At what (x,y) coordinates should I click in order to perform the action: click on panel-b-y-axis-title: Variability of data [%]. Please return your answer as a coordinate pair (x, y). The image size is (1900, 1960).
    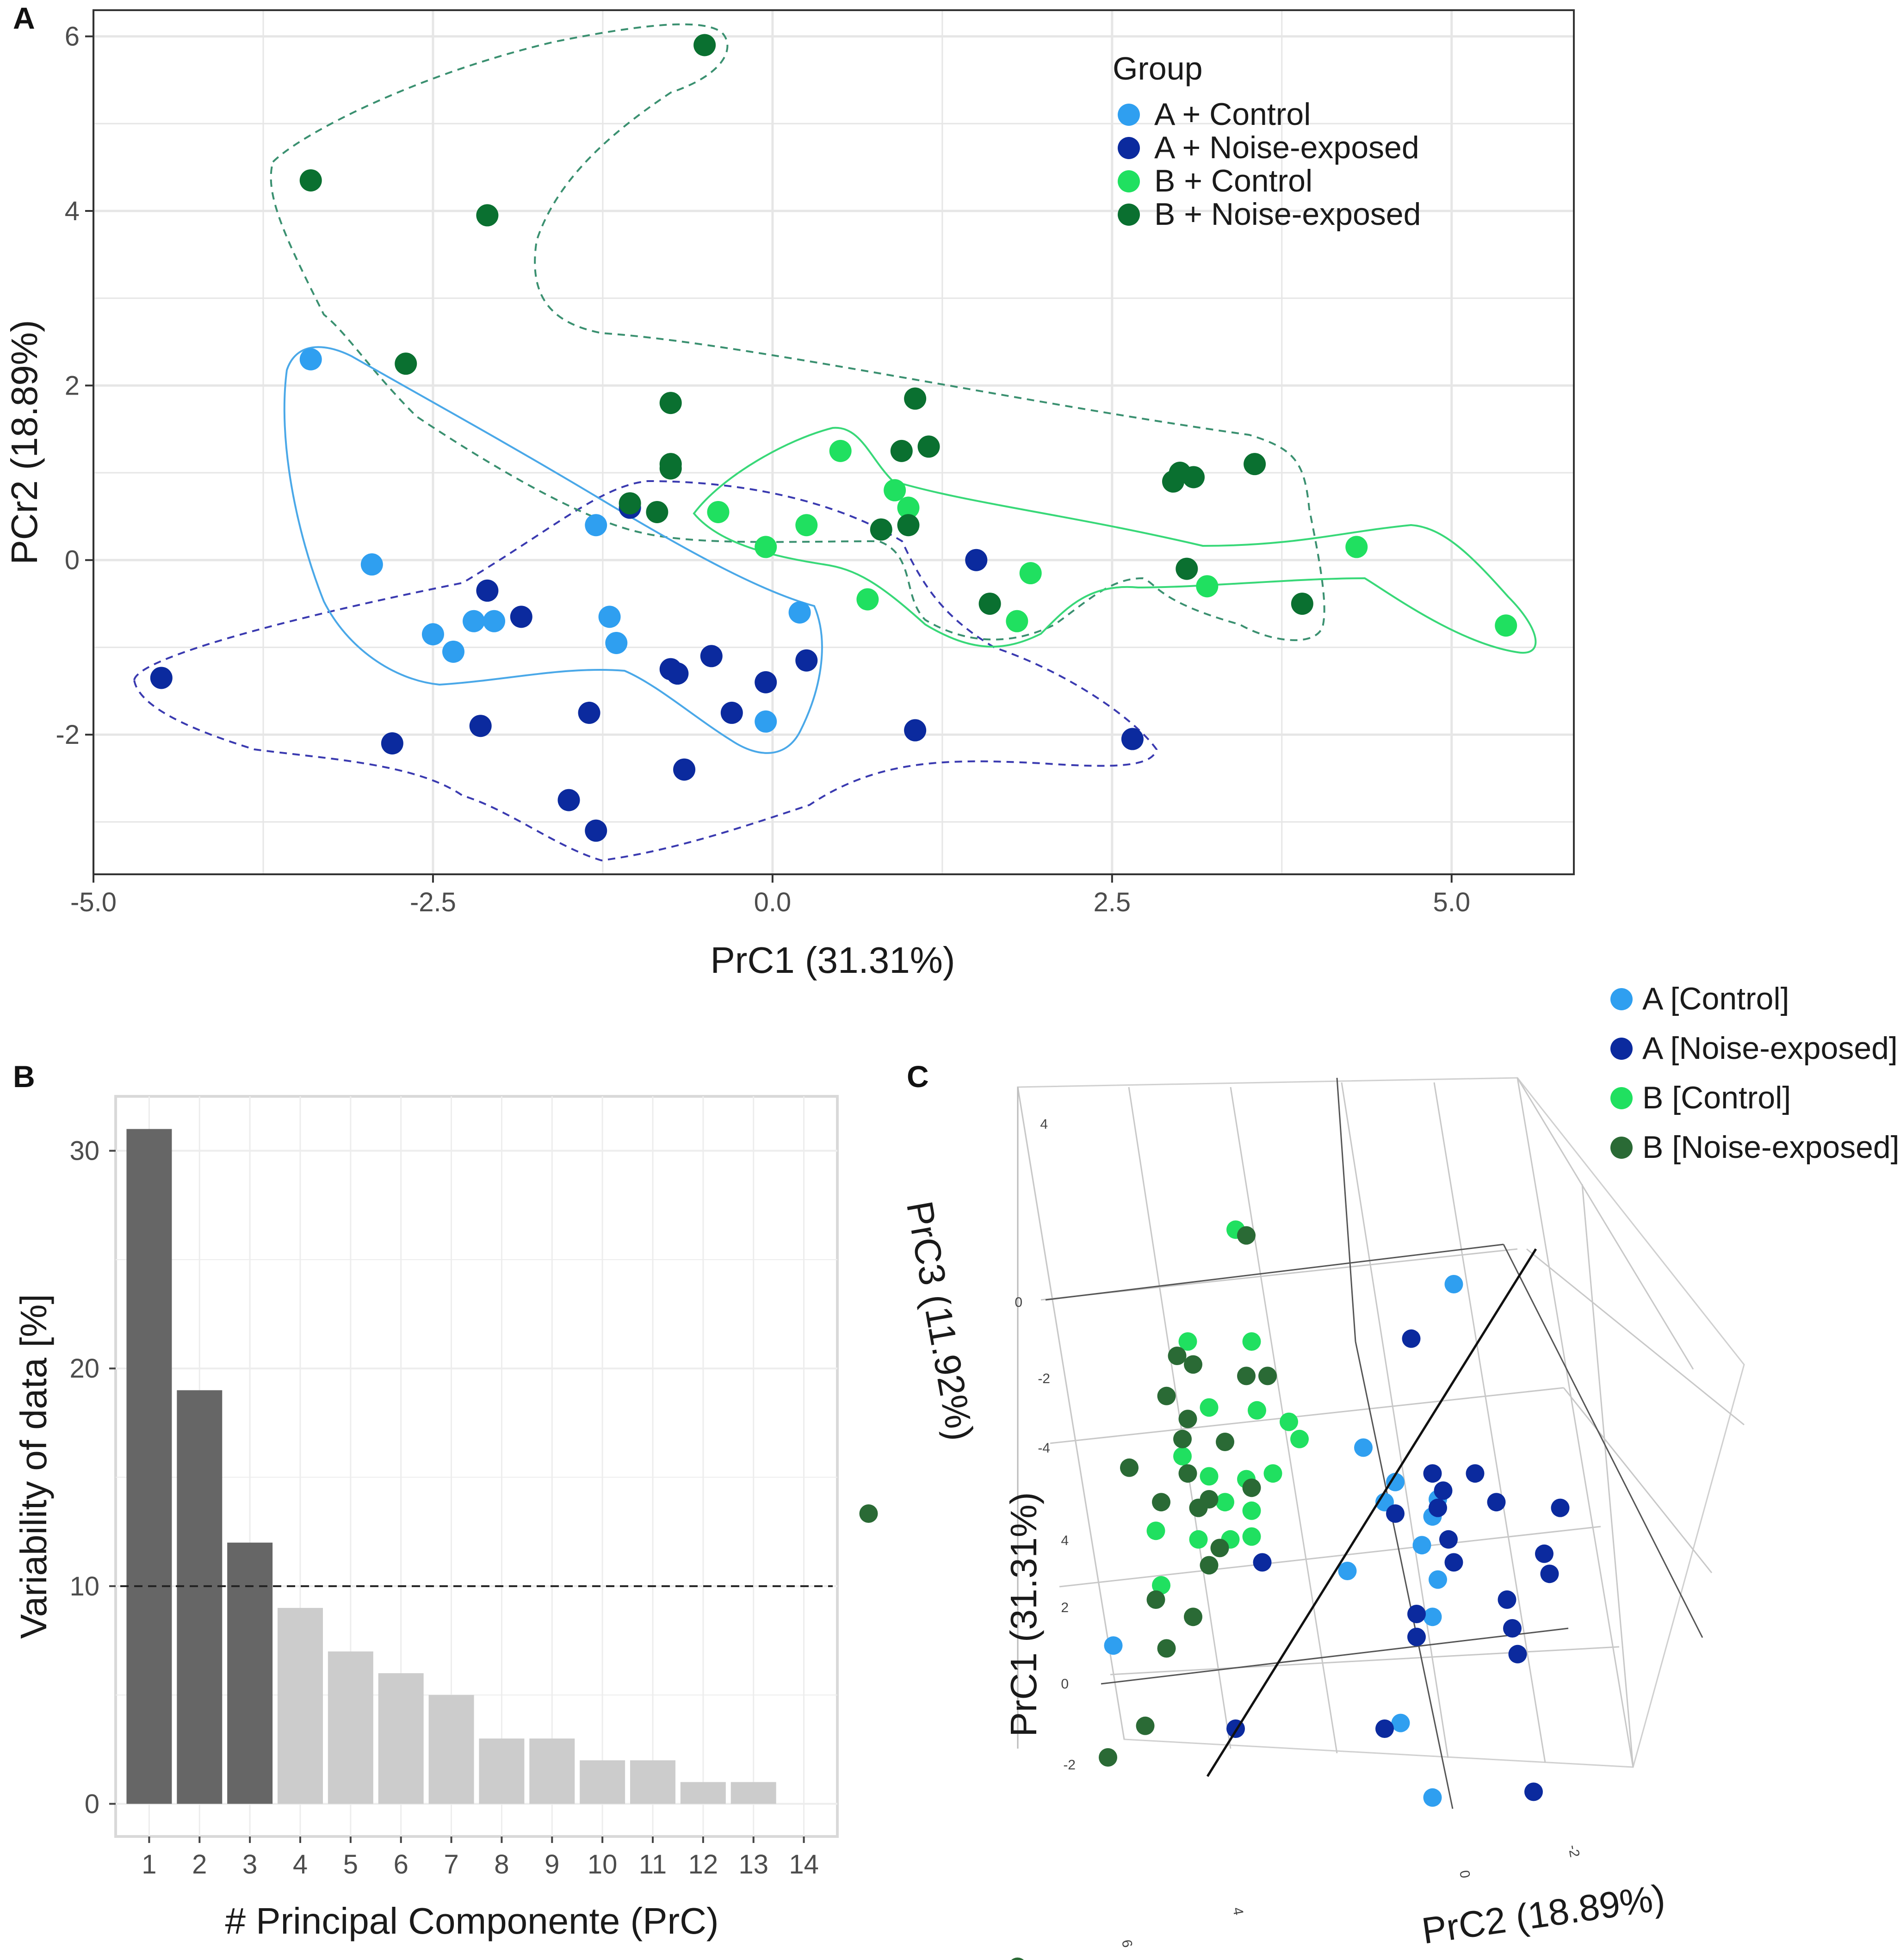
    Looking at the image, I should click on (33, 1466).